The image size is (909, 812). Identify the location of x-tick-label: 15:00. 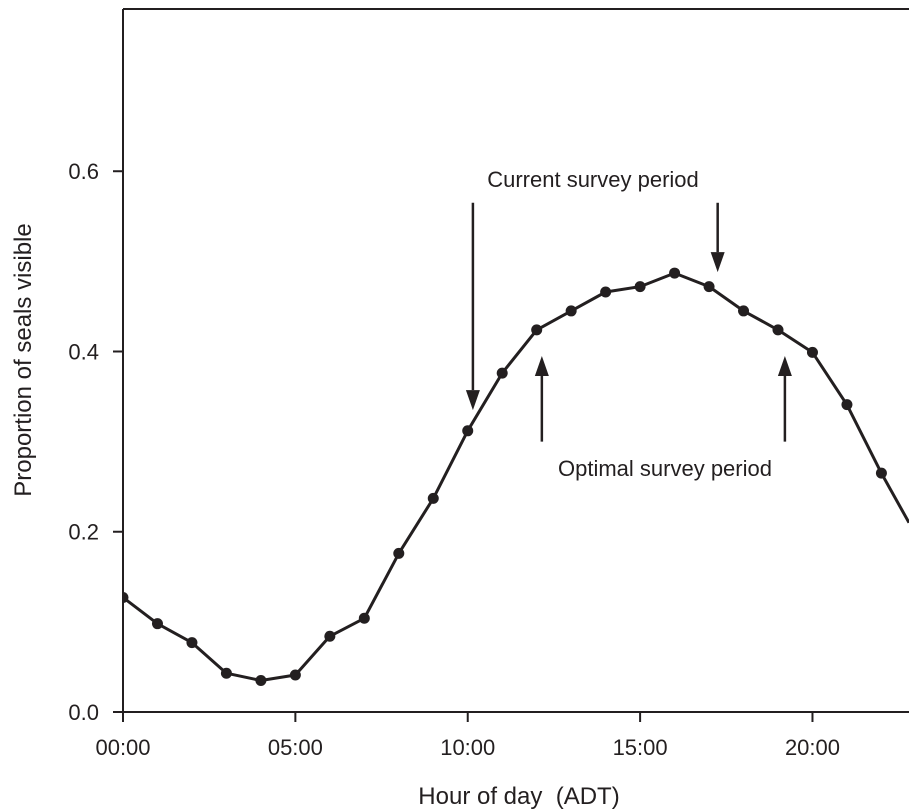
(640, 747).